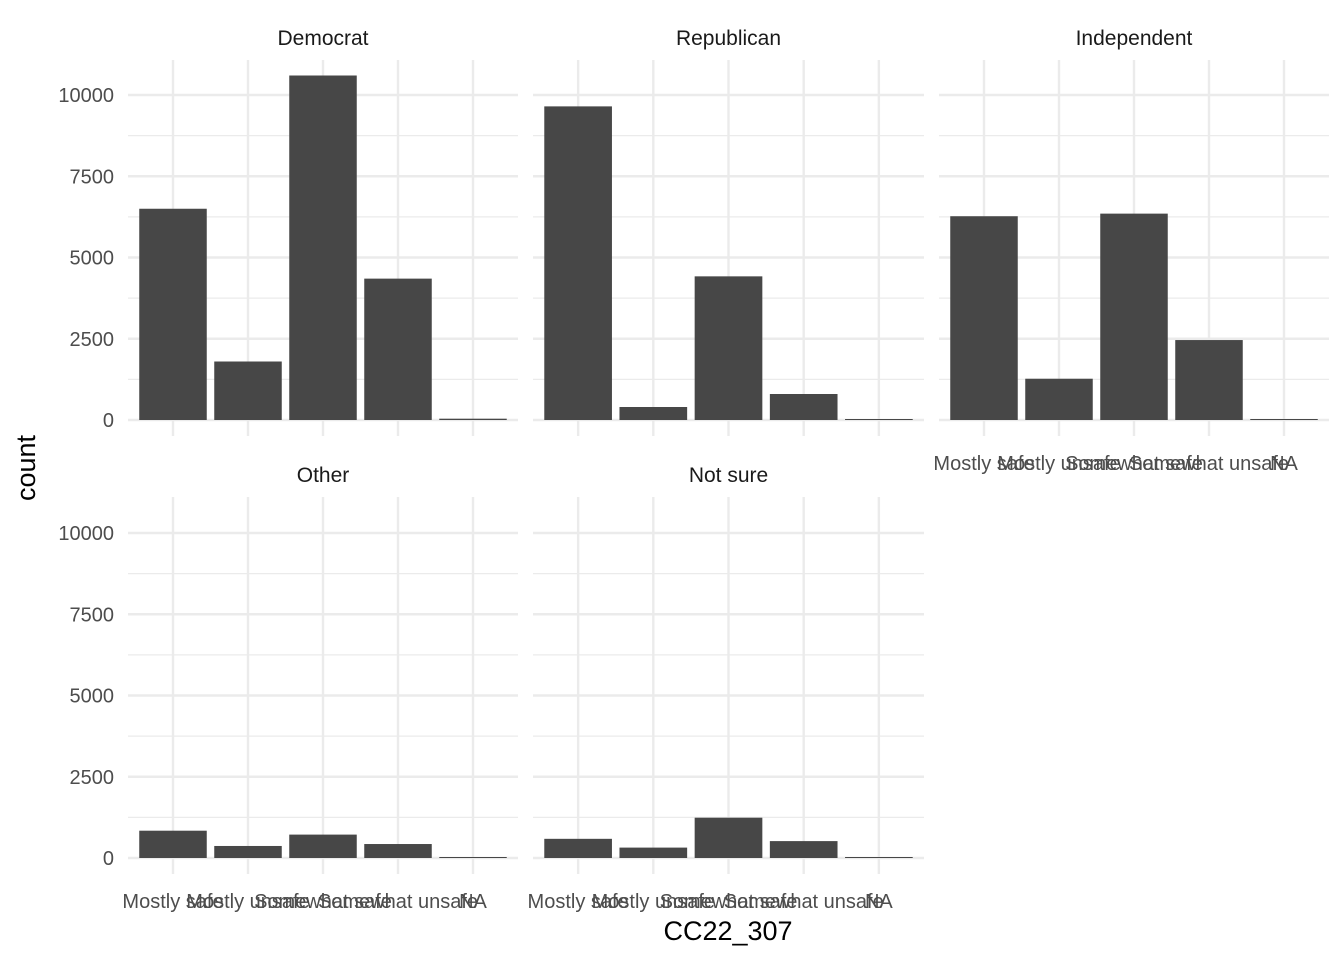  Describe the element at coordinates (728, 38) in the screenshot. I see `panel-strip-title: Republican` at that location.